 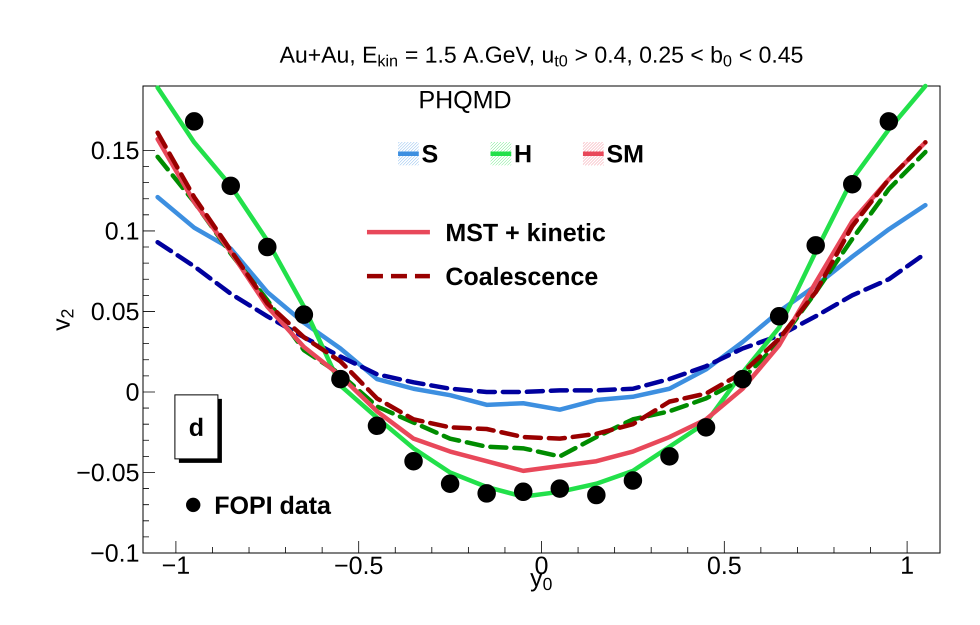 What do you see at coordinates (114, 553) in the screenshot?
I see `y-tick-label: −0.1` at bounding box center [114, 553].